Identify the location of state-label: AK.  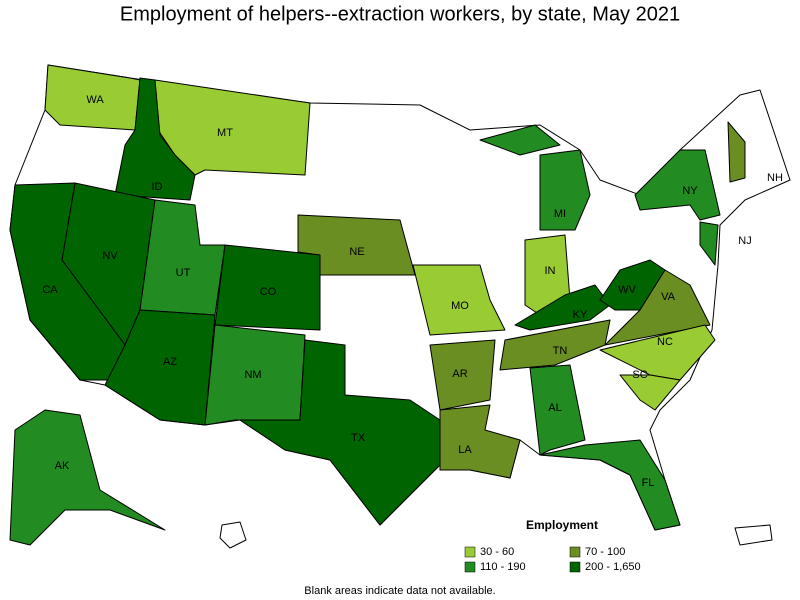
(62, 466).